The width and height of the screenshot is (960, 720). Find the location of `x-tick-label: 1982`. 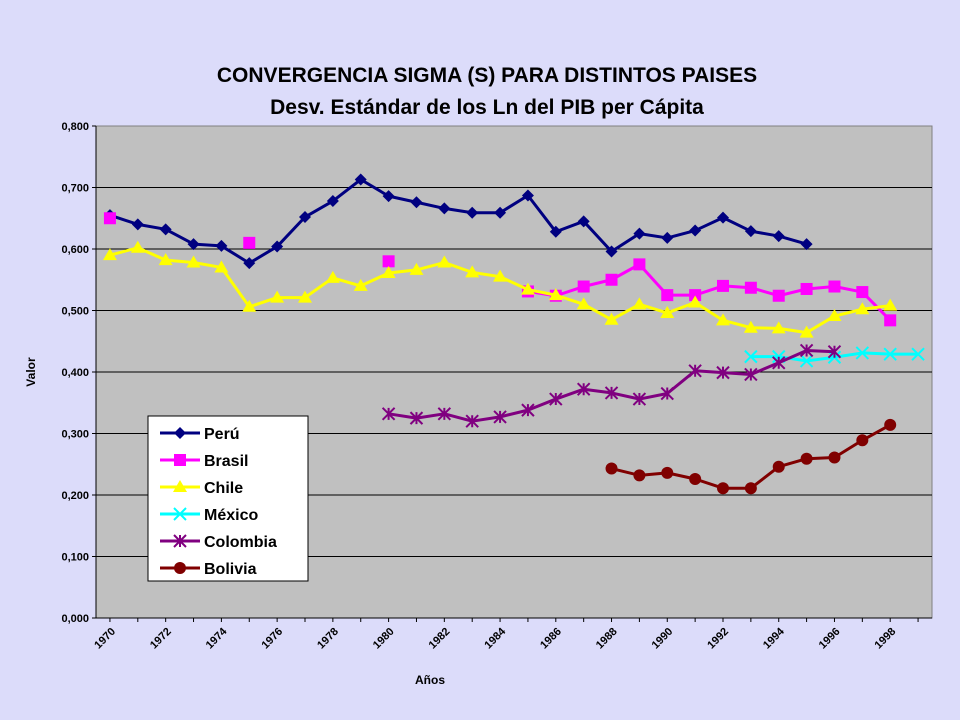

x-tick-label: 1982 is located at coordinates (440, 639).